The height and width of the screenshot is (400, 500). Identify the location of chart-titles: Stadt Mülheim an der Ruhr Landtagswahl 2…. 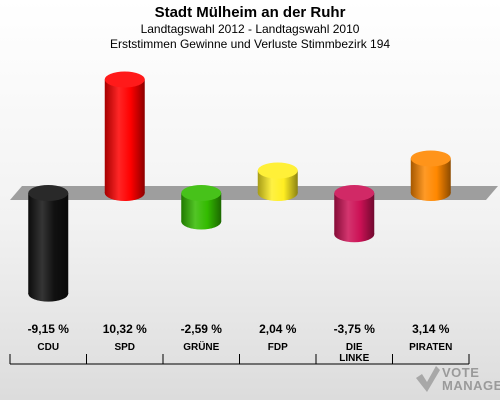
(250, 28).